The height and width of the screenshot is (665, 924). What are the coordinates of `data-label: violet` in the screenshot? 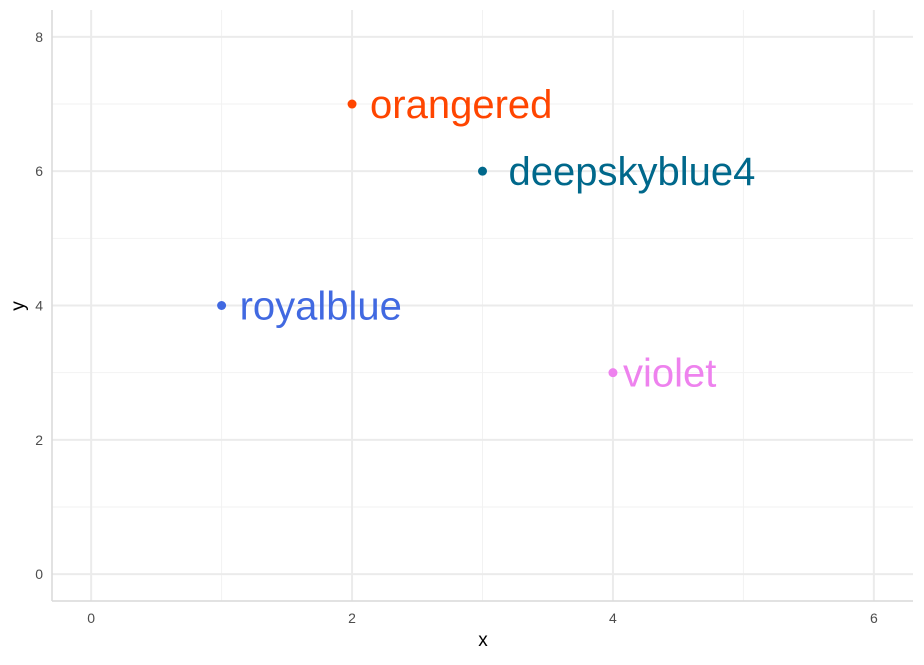 It's located at (669, 374).